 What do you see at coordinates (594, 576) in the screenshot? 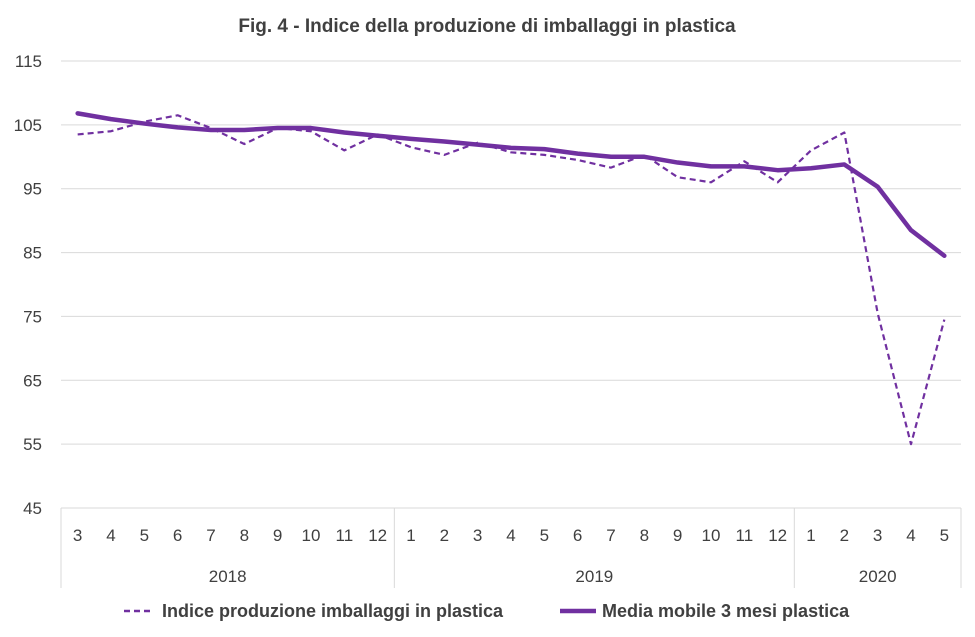
I see `year-group-label: 2019` at bounding box center [594, 576].